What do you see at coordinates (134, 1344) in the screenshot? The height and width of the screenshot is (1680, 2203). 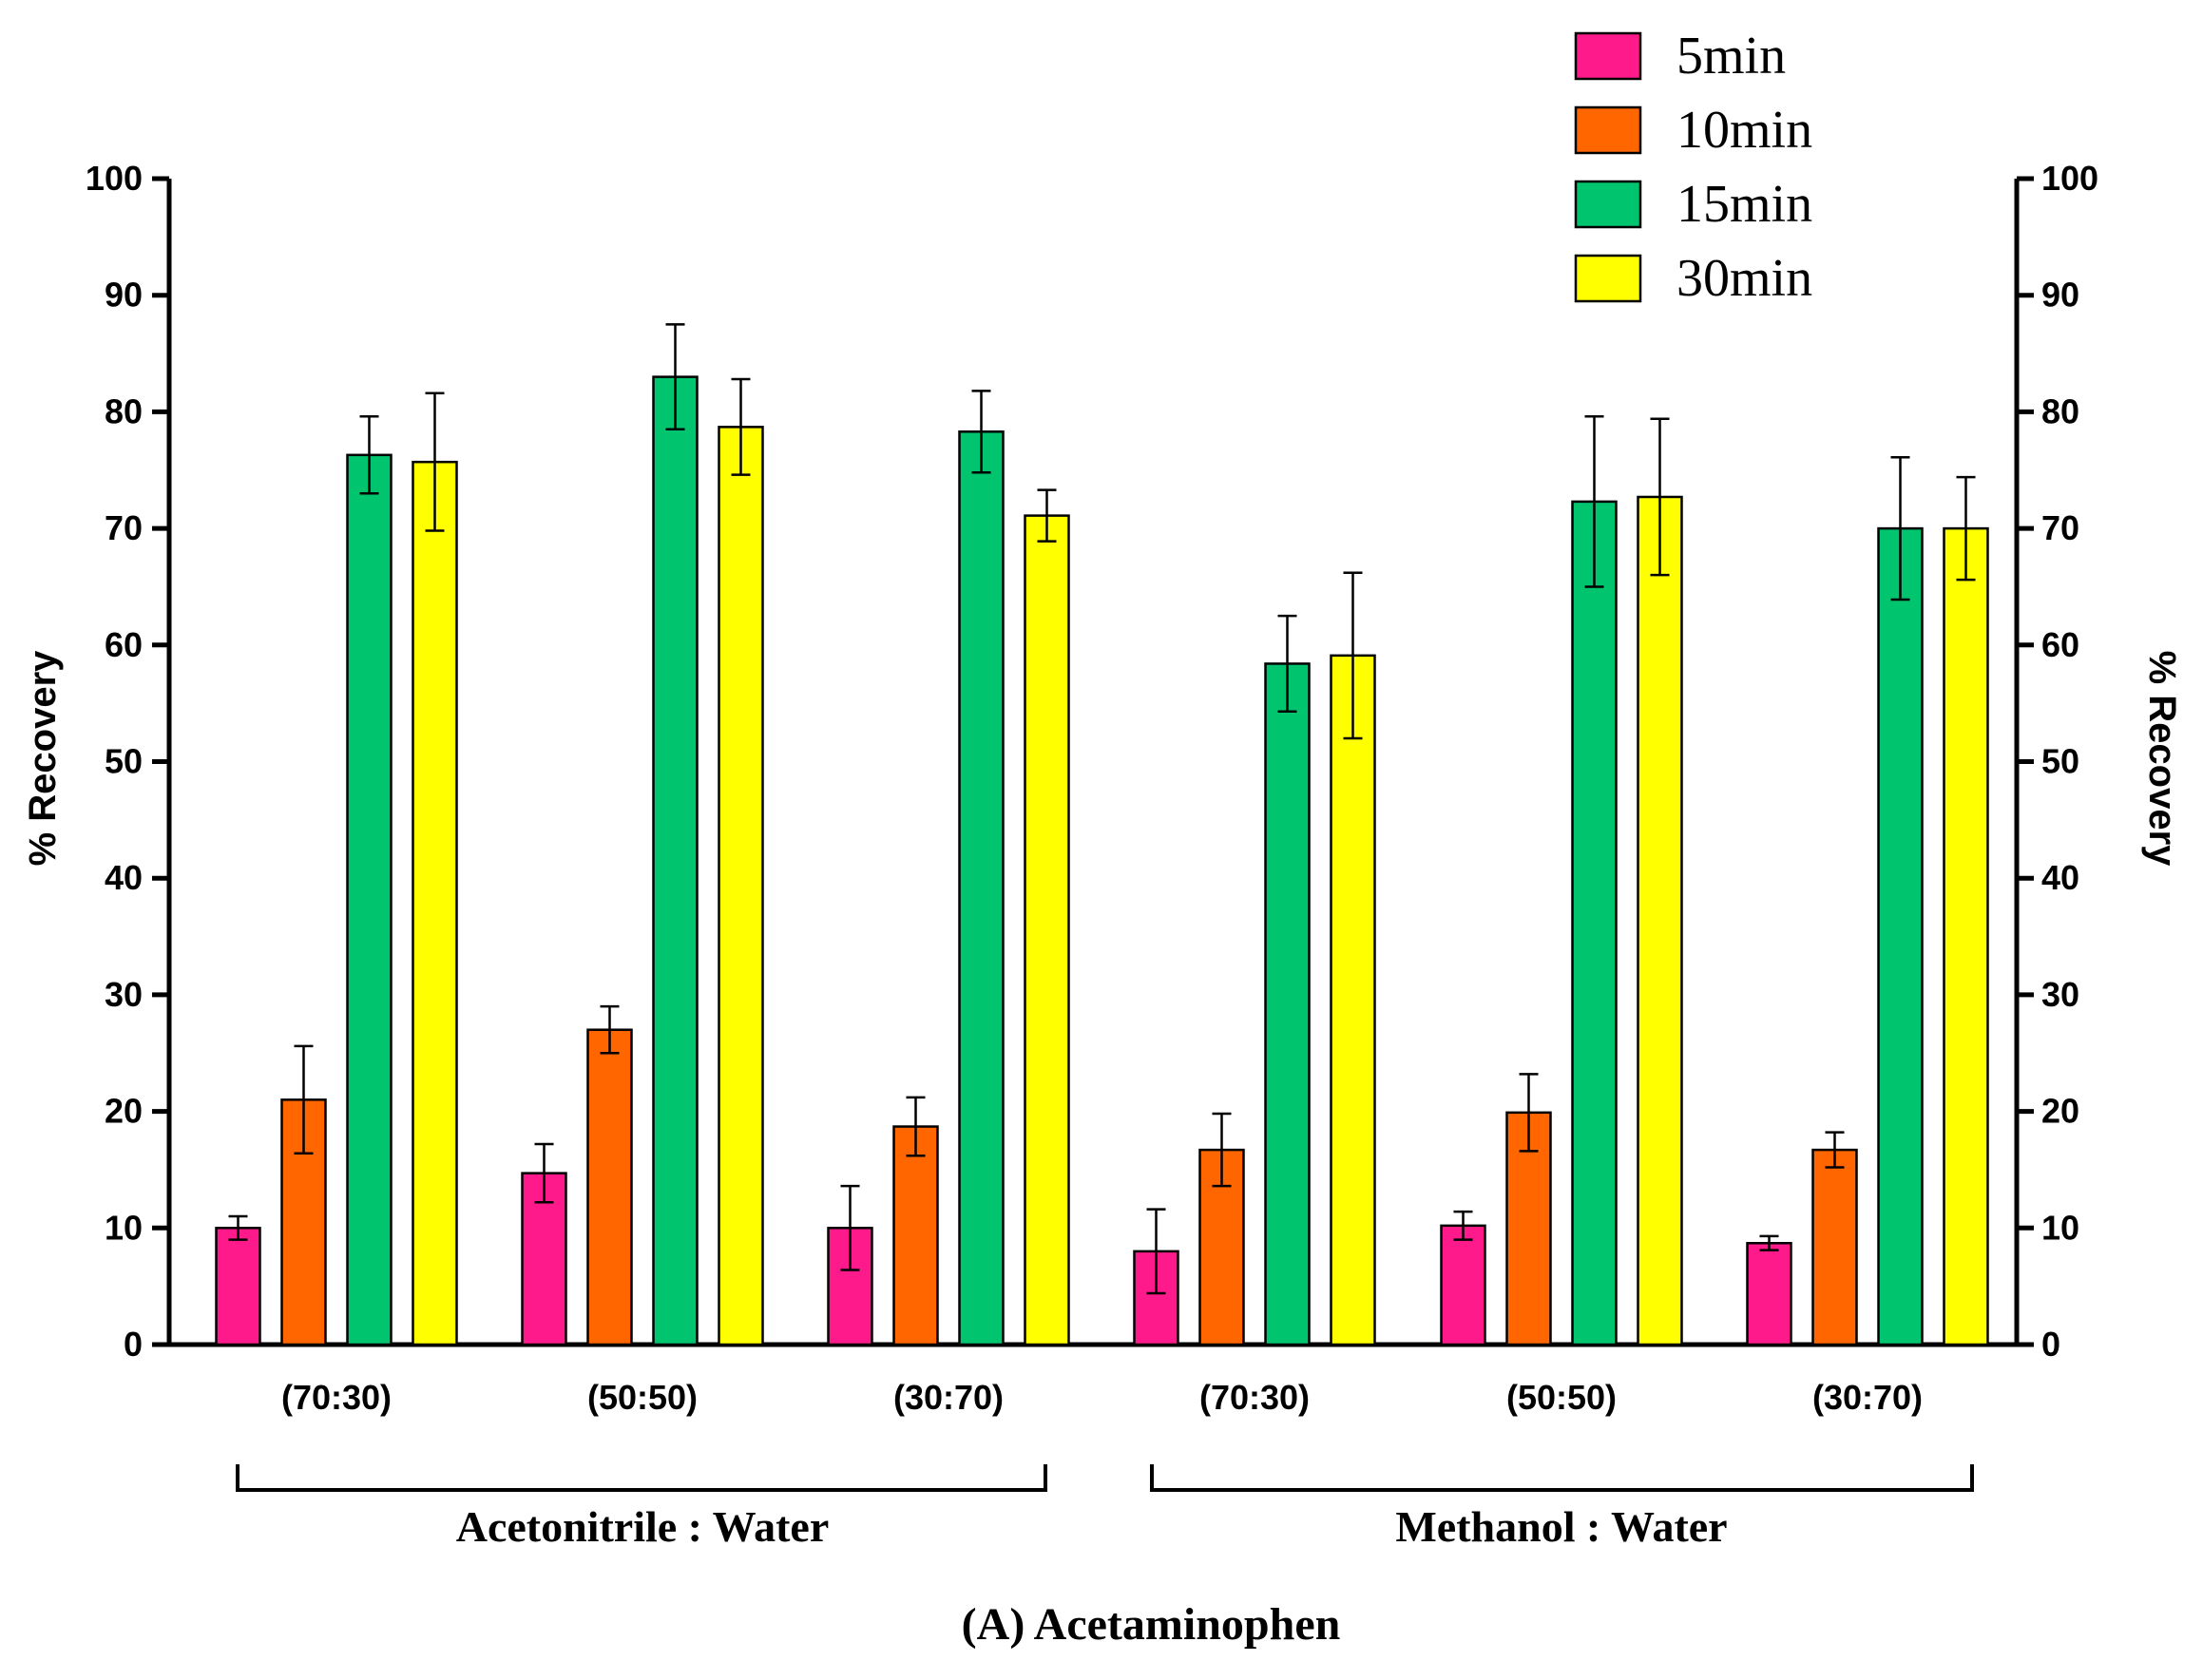 I see `y-tick-label-left: 0` at bounding box center [134, 1344].